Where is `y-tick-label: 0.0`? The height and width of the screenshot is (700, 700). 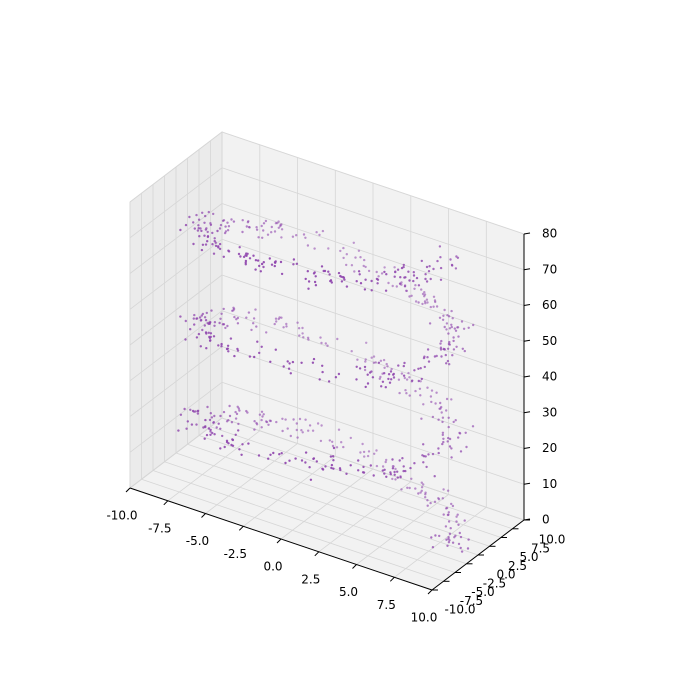 y-tick-label: 0.0 is located at coordinates (505, 575).